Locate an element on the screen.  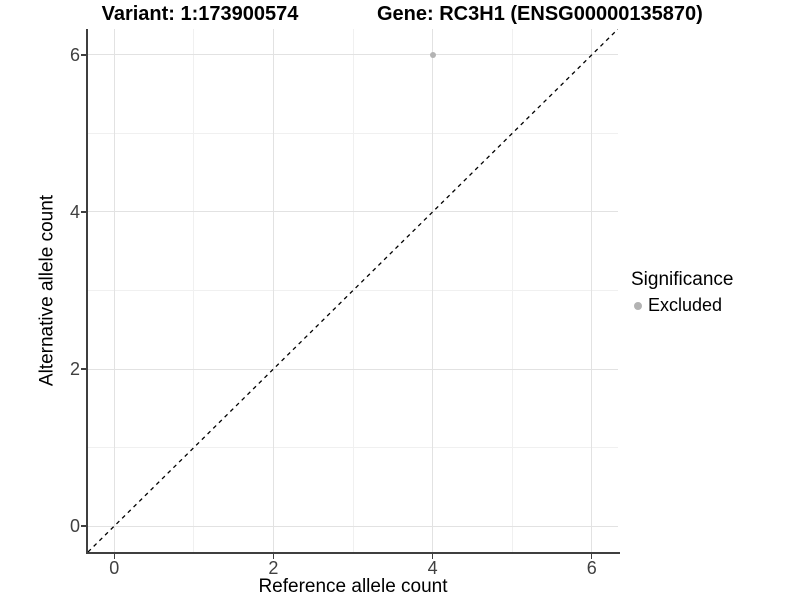
plot-title-gene: Gene: RC3H1 (ENSG00000135870) is located at coordinates (540, 14).